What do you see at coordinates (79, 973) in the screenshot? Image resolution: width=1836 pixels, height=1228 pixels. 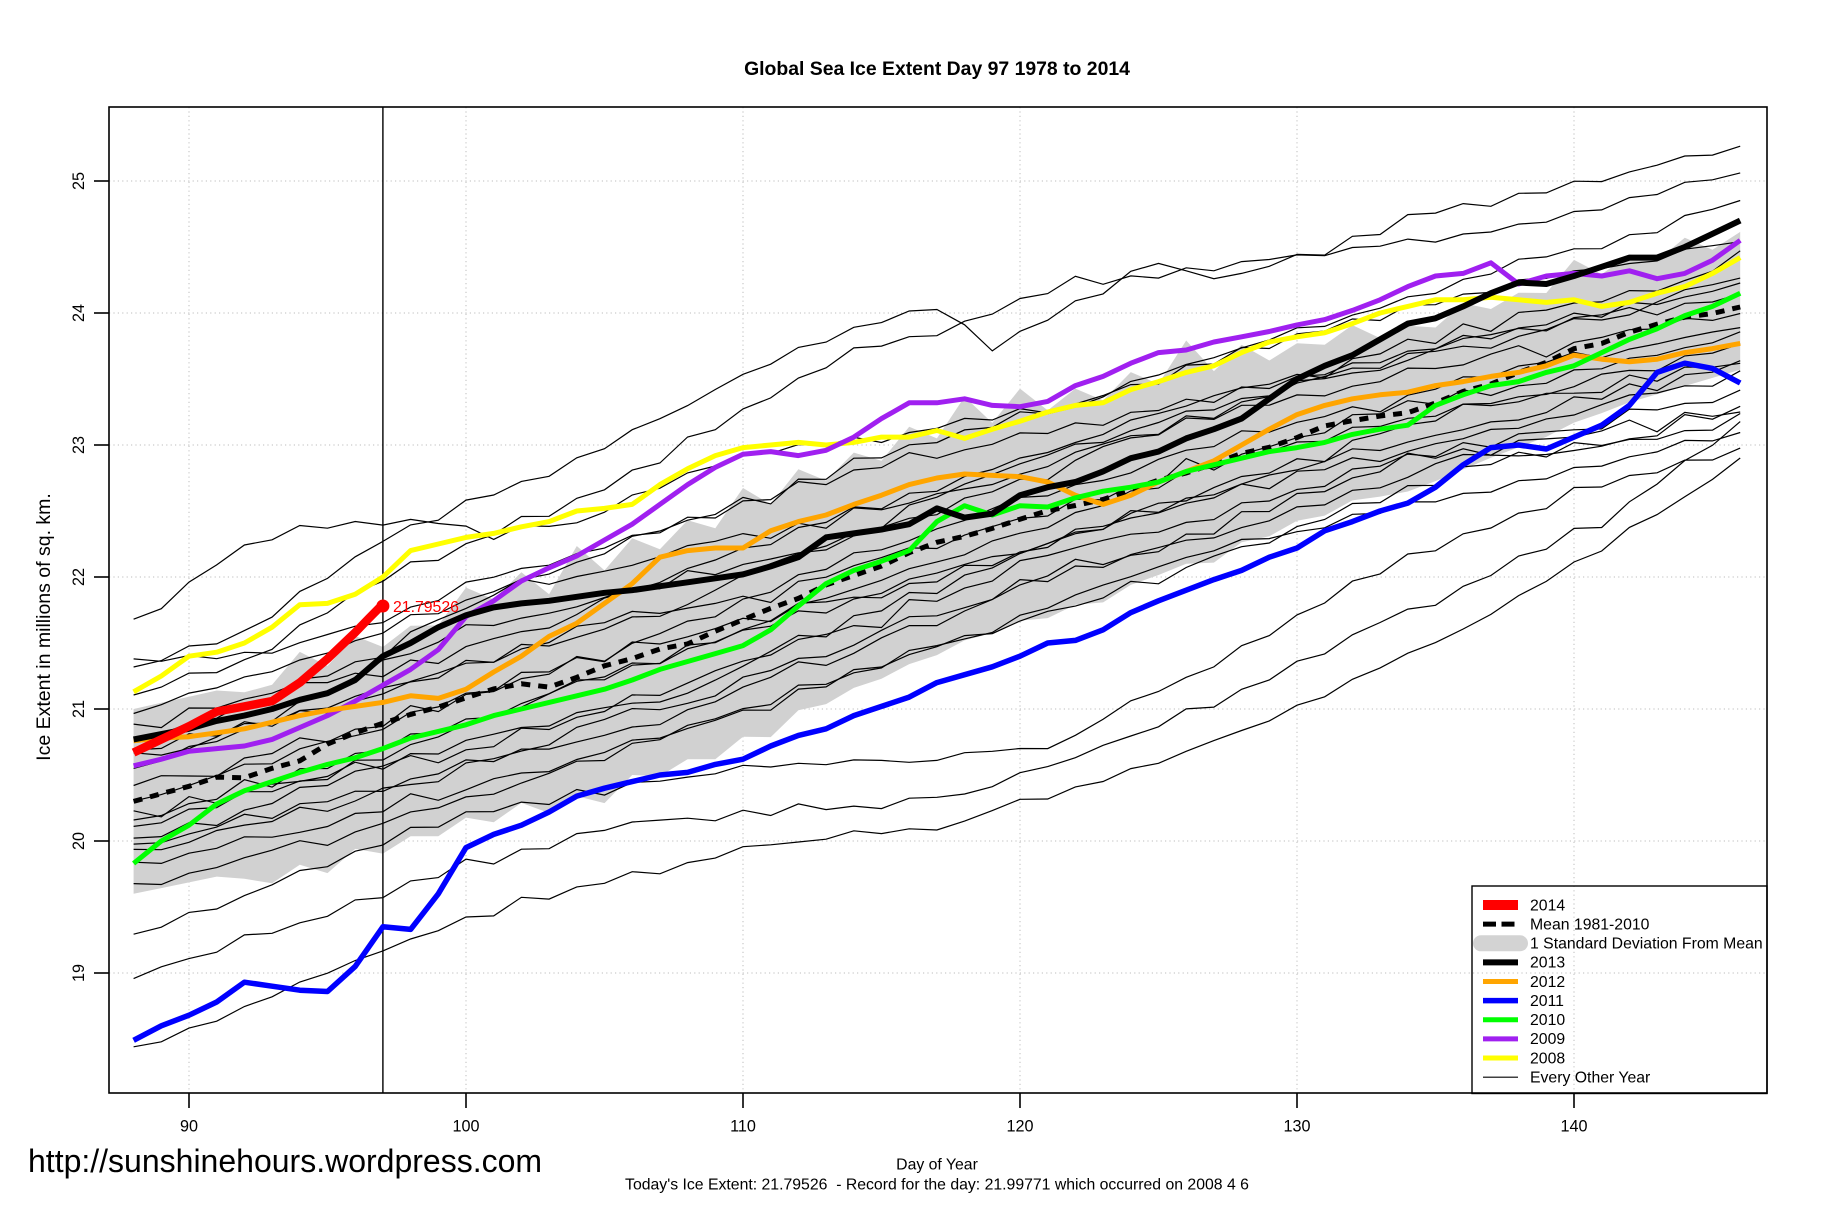 I see `svg-text: 19` at bounding box center [79, 973].